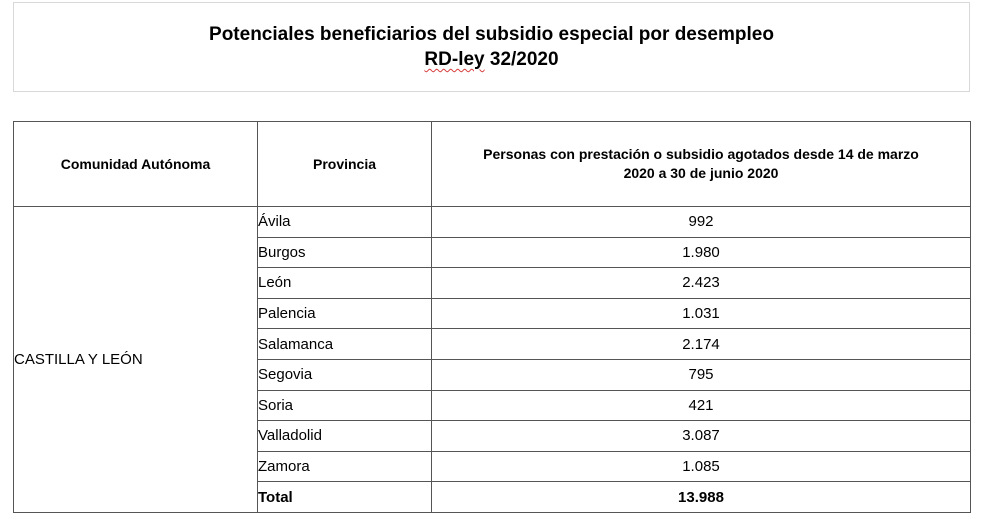 This screenshot has height=531, width=984. Describe the element at coordinates (701, 283) in the screenshot. I see `value-cell: 2.423` at that location.